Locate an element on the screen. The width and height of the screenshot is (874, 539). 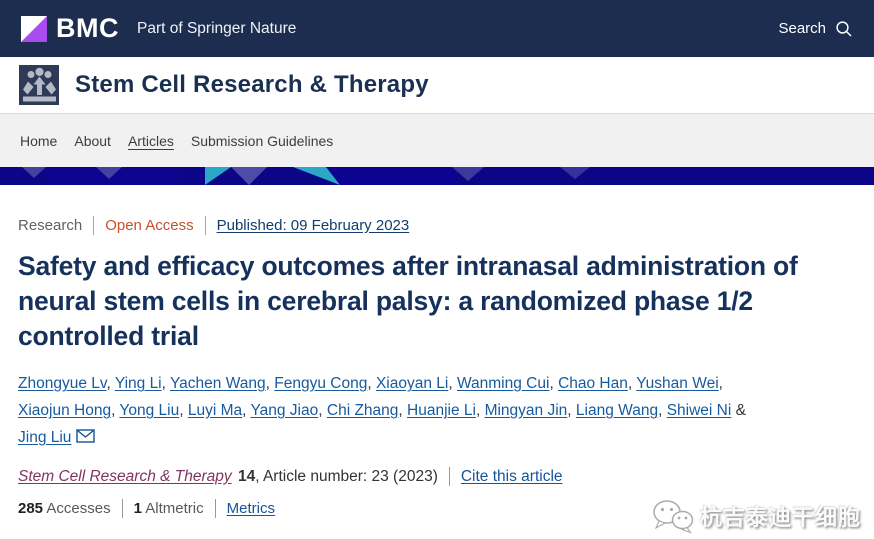
nav-item-home: Home is located at coordinates (39, 140).